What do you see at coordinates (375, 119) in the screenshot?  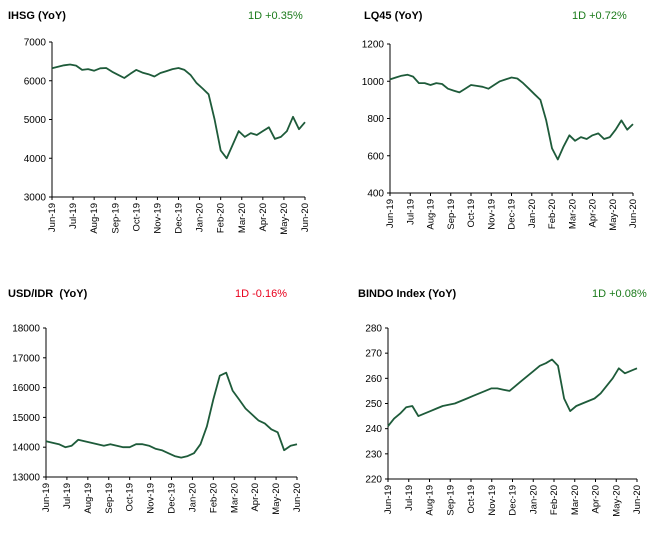 I see `y-tick-label: 800` at bounding box center [375, 119].